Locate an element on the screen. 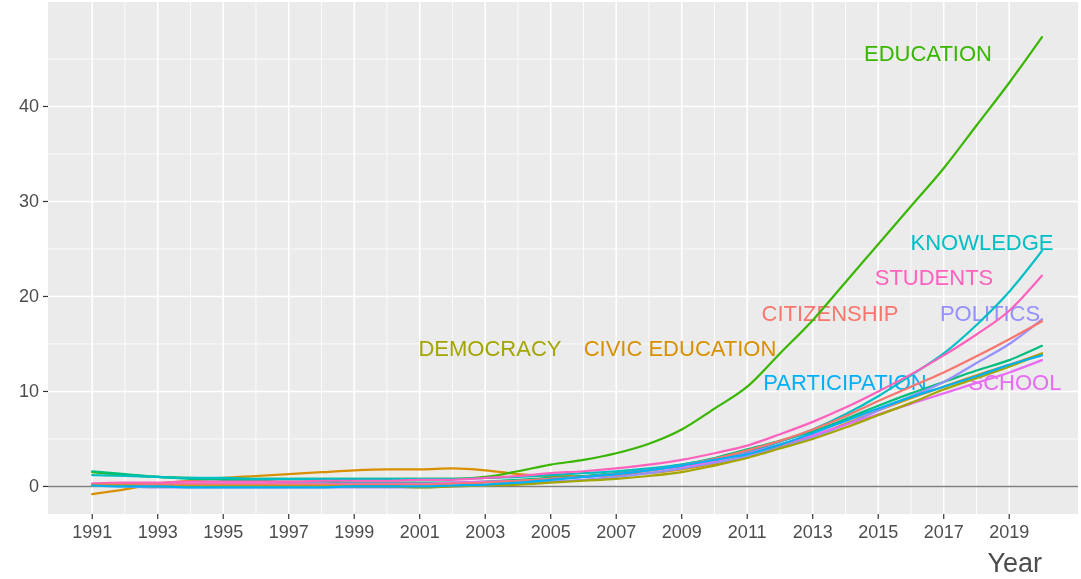 The height and width of the screenshot is (579, 1081). x-tick-label: 1999 is located at coordinates (354, 532).